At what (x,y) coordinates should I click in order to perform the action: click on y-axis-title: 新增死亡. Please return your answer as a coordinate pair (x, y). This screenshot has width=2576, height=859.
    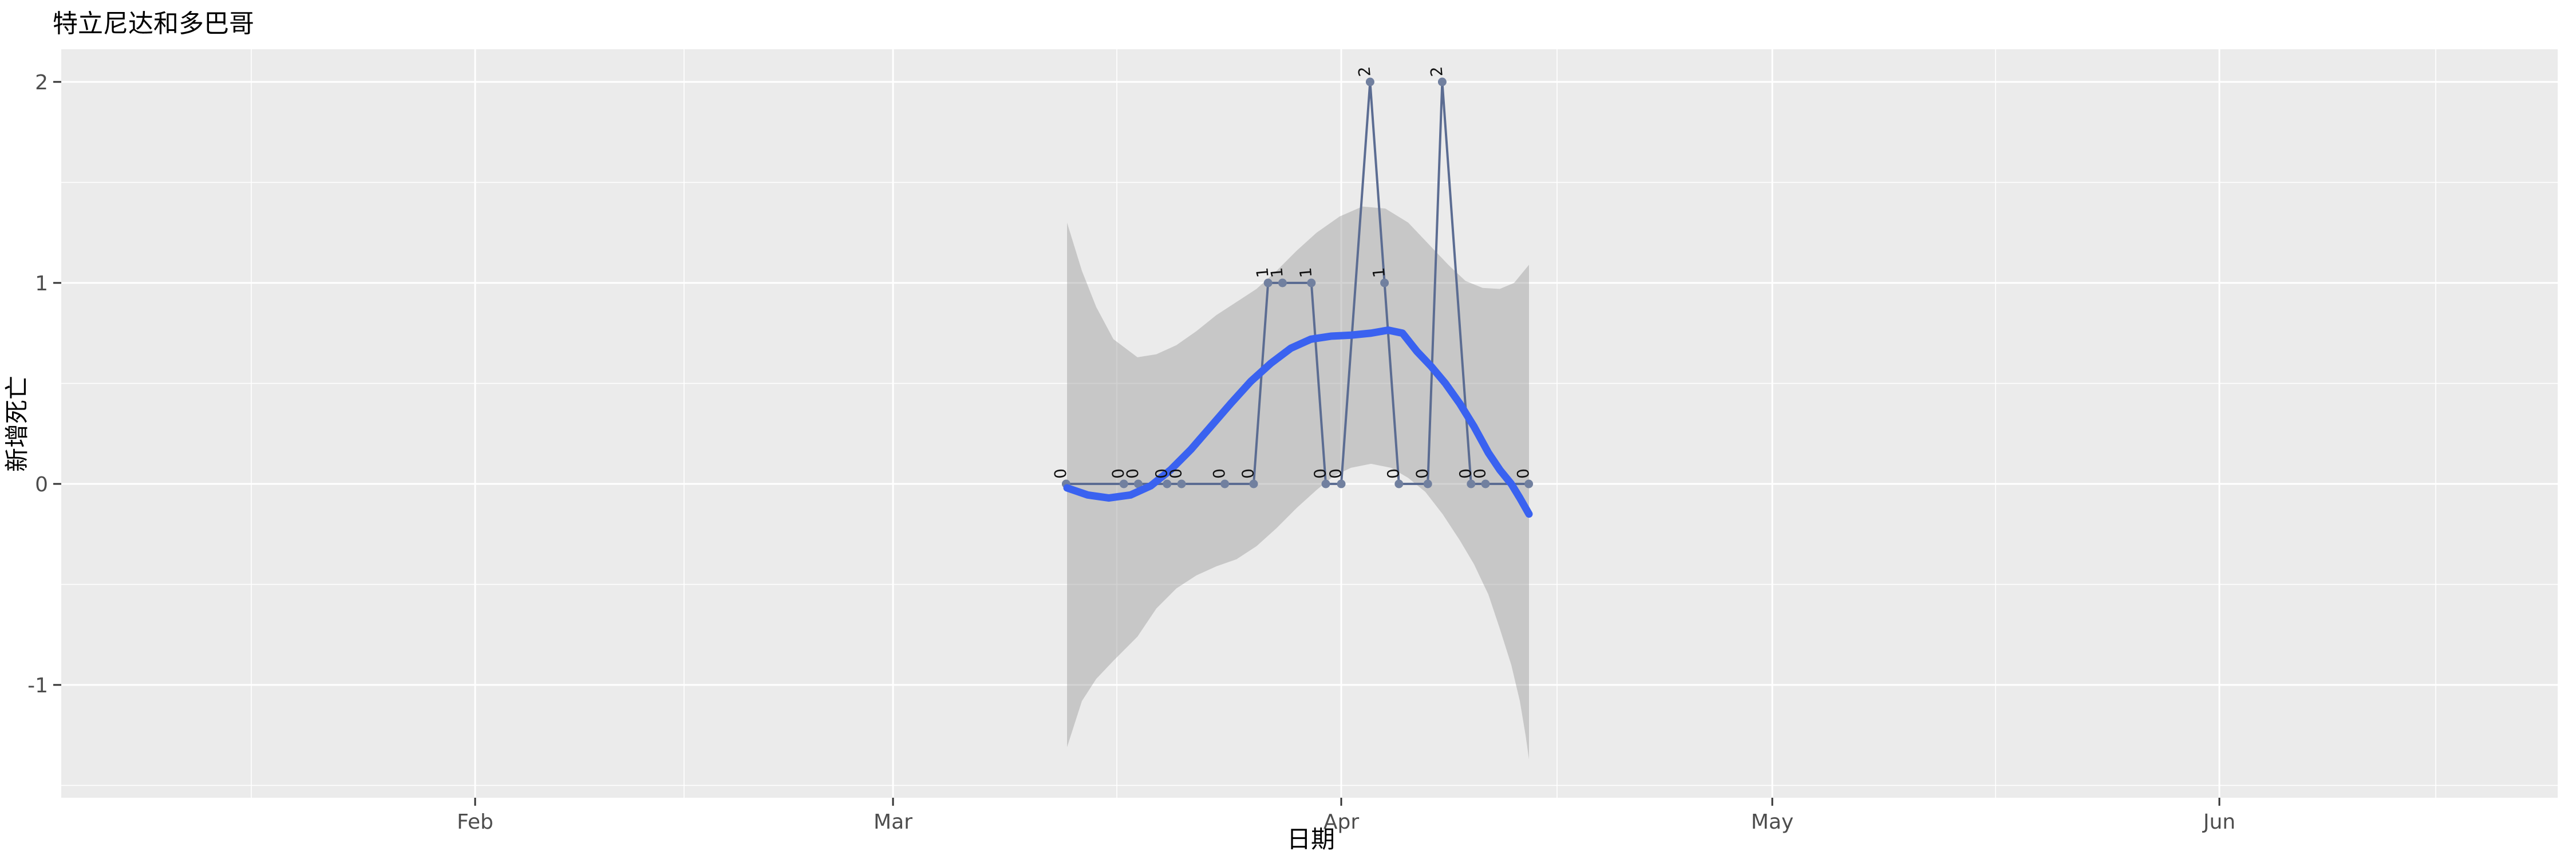
    Looking at the image, I should click on (17, 424).